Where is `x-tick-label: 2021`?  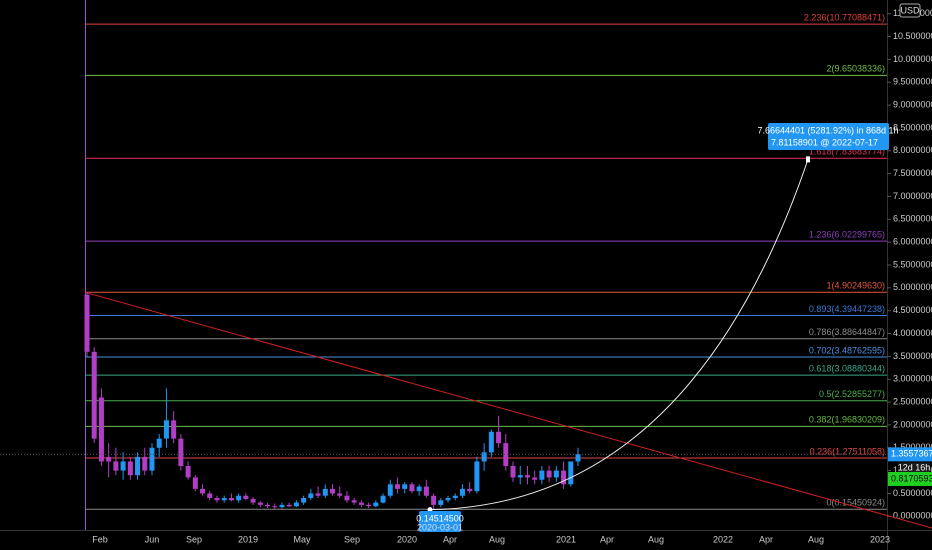
x-tick-label: 2021 is located at coordinates (566, 539).